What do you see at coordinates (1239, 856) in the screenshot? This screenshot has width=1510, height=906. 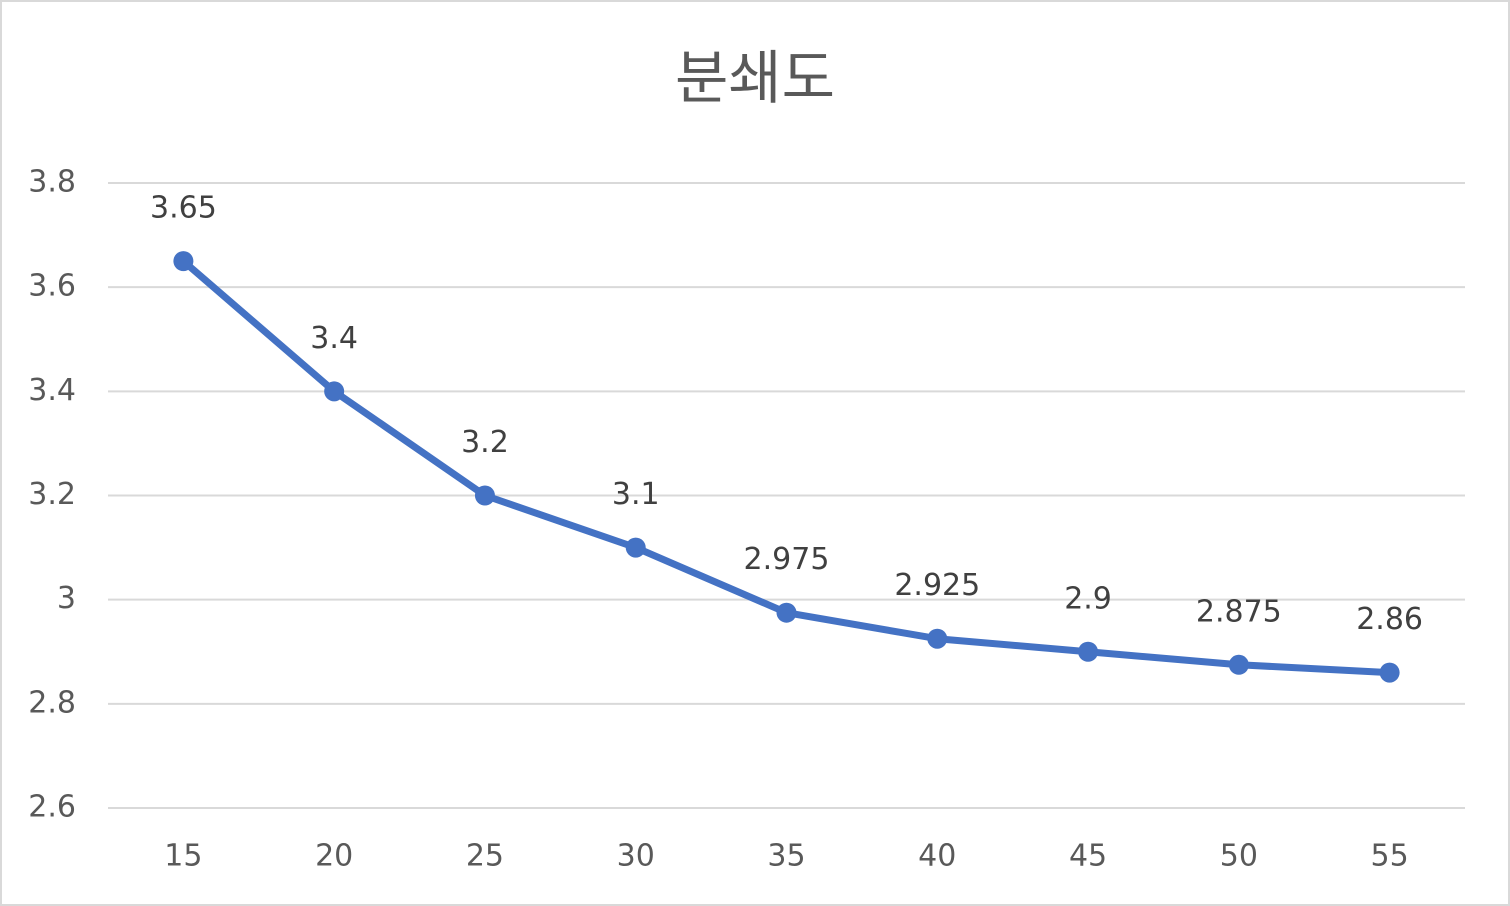 I see `x-tick-label: 50` at bounding box center [1239, 856].